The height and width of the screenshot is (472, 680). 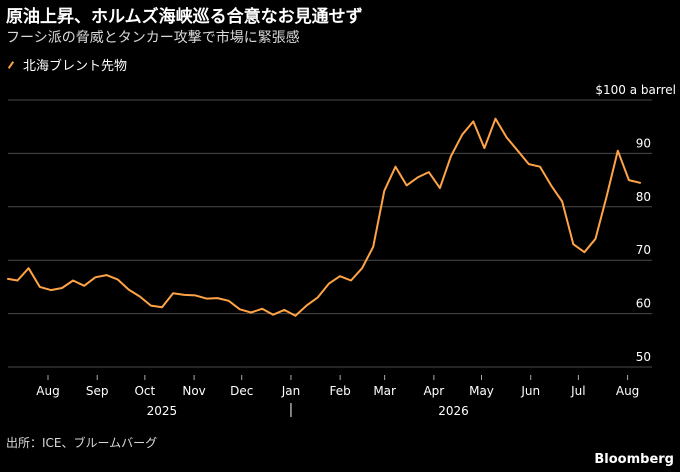 What do you see at coordinates (384, 391) in the screenshot?
I see `x-tick-label: Mar` at bounding box center [384, 391].